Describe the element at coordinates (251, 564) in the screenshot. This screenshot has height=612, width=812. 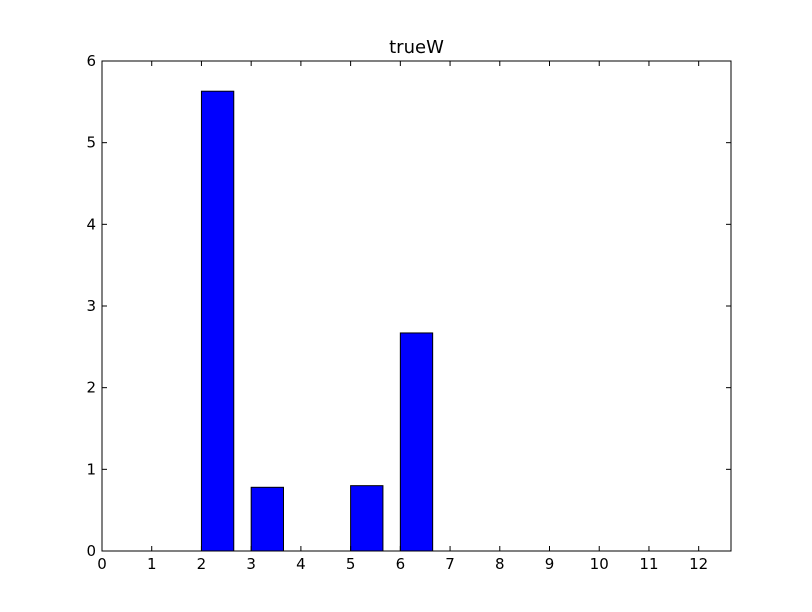
I see `x-tick-label-3: 3` at that location.